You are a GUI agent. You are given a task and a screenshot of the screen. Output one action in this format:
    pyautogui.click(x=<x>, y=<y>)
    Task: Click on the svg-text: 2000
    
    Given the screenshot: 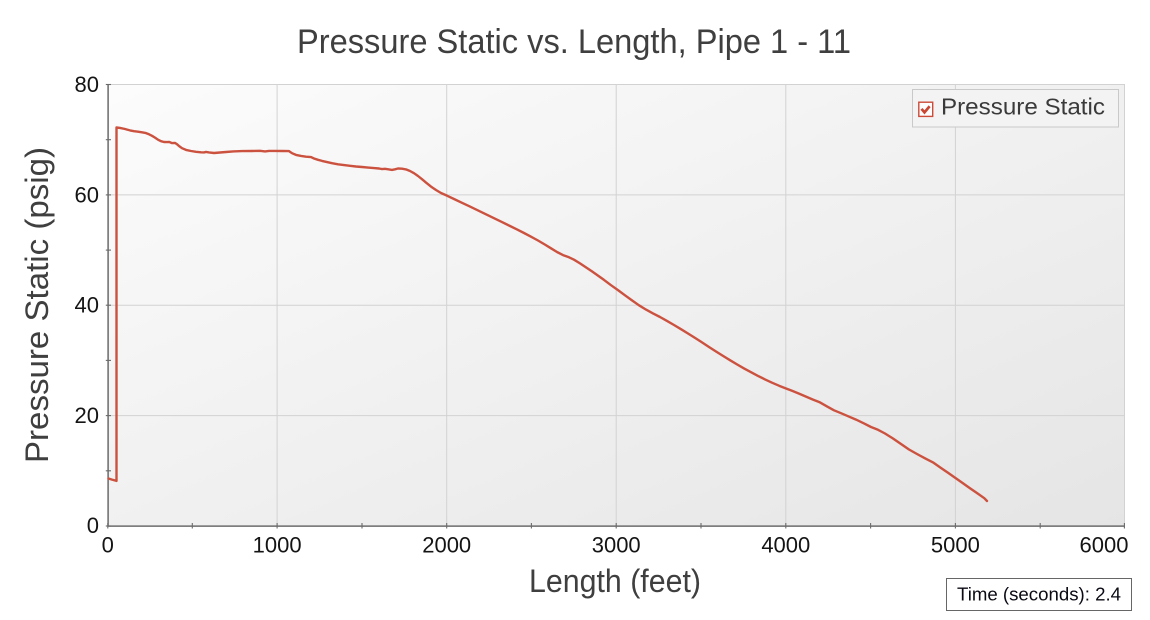 What is the action you would take?
    pyautogui.click(x=446, y=545)
    